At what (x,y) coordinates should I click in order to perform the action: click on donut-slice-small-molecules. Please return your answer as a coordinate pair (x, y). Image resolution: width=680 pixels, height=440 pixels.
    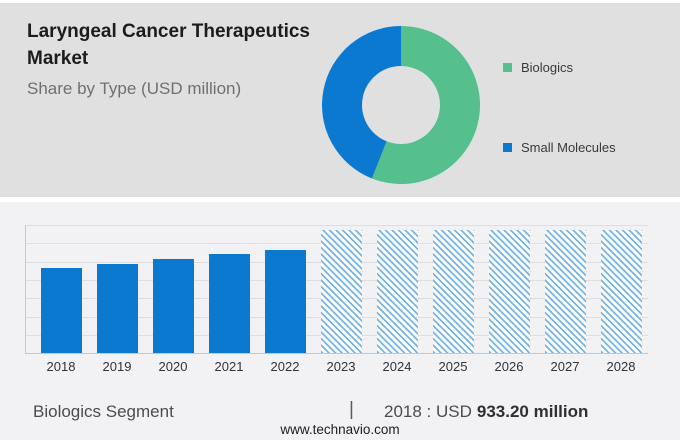
    Looking at the image, I should click on (361, 102).